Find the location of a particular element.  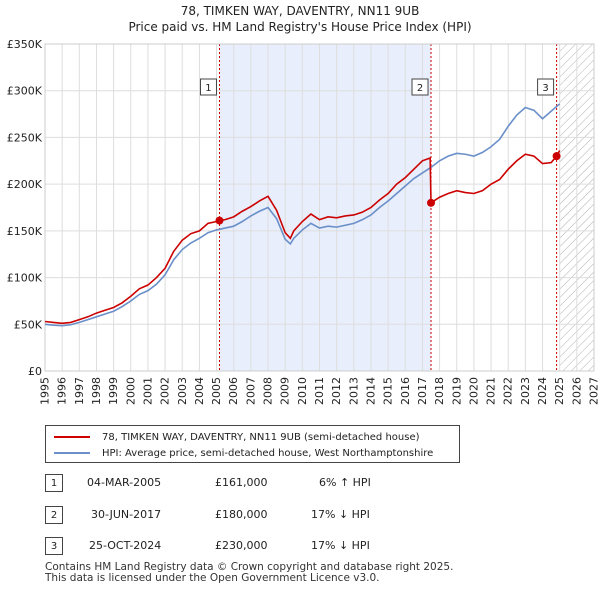

legend-swatch-property is located at coordinates (72, 437).